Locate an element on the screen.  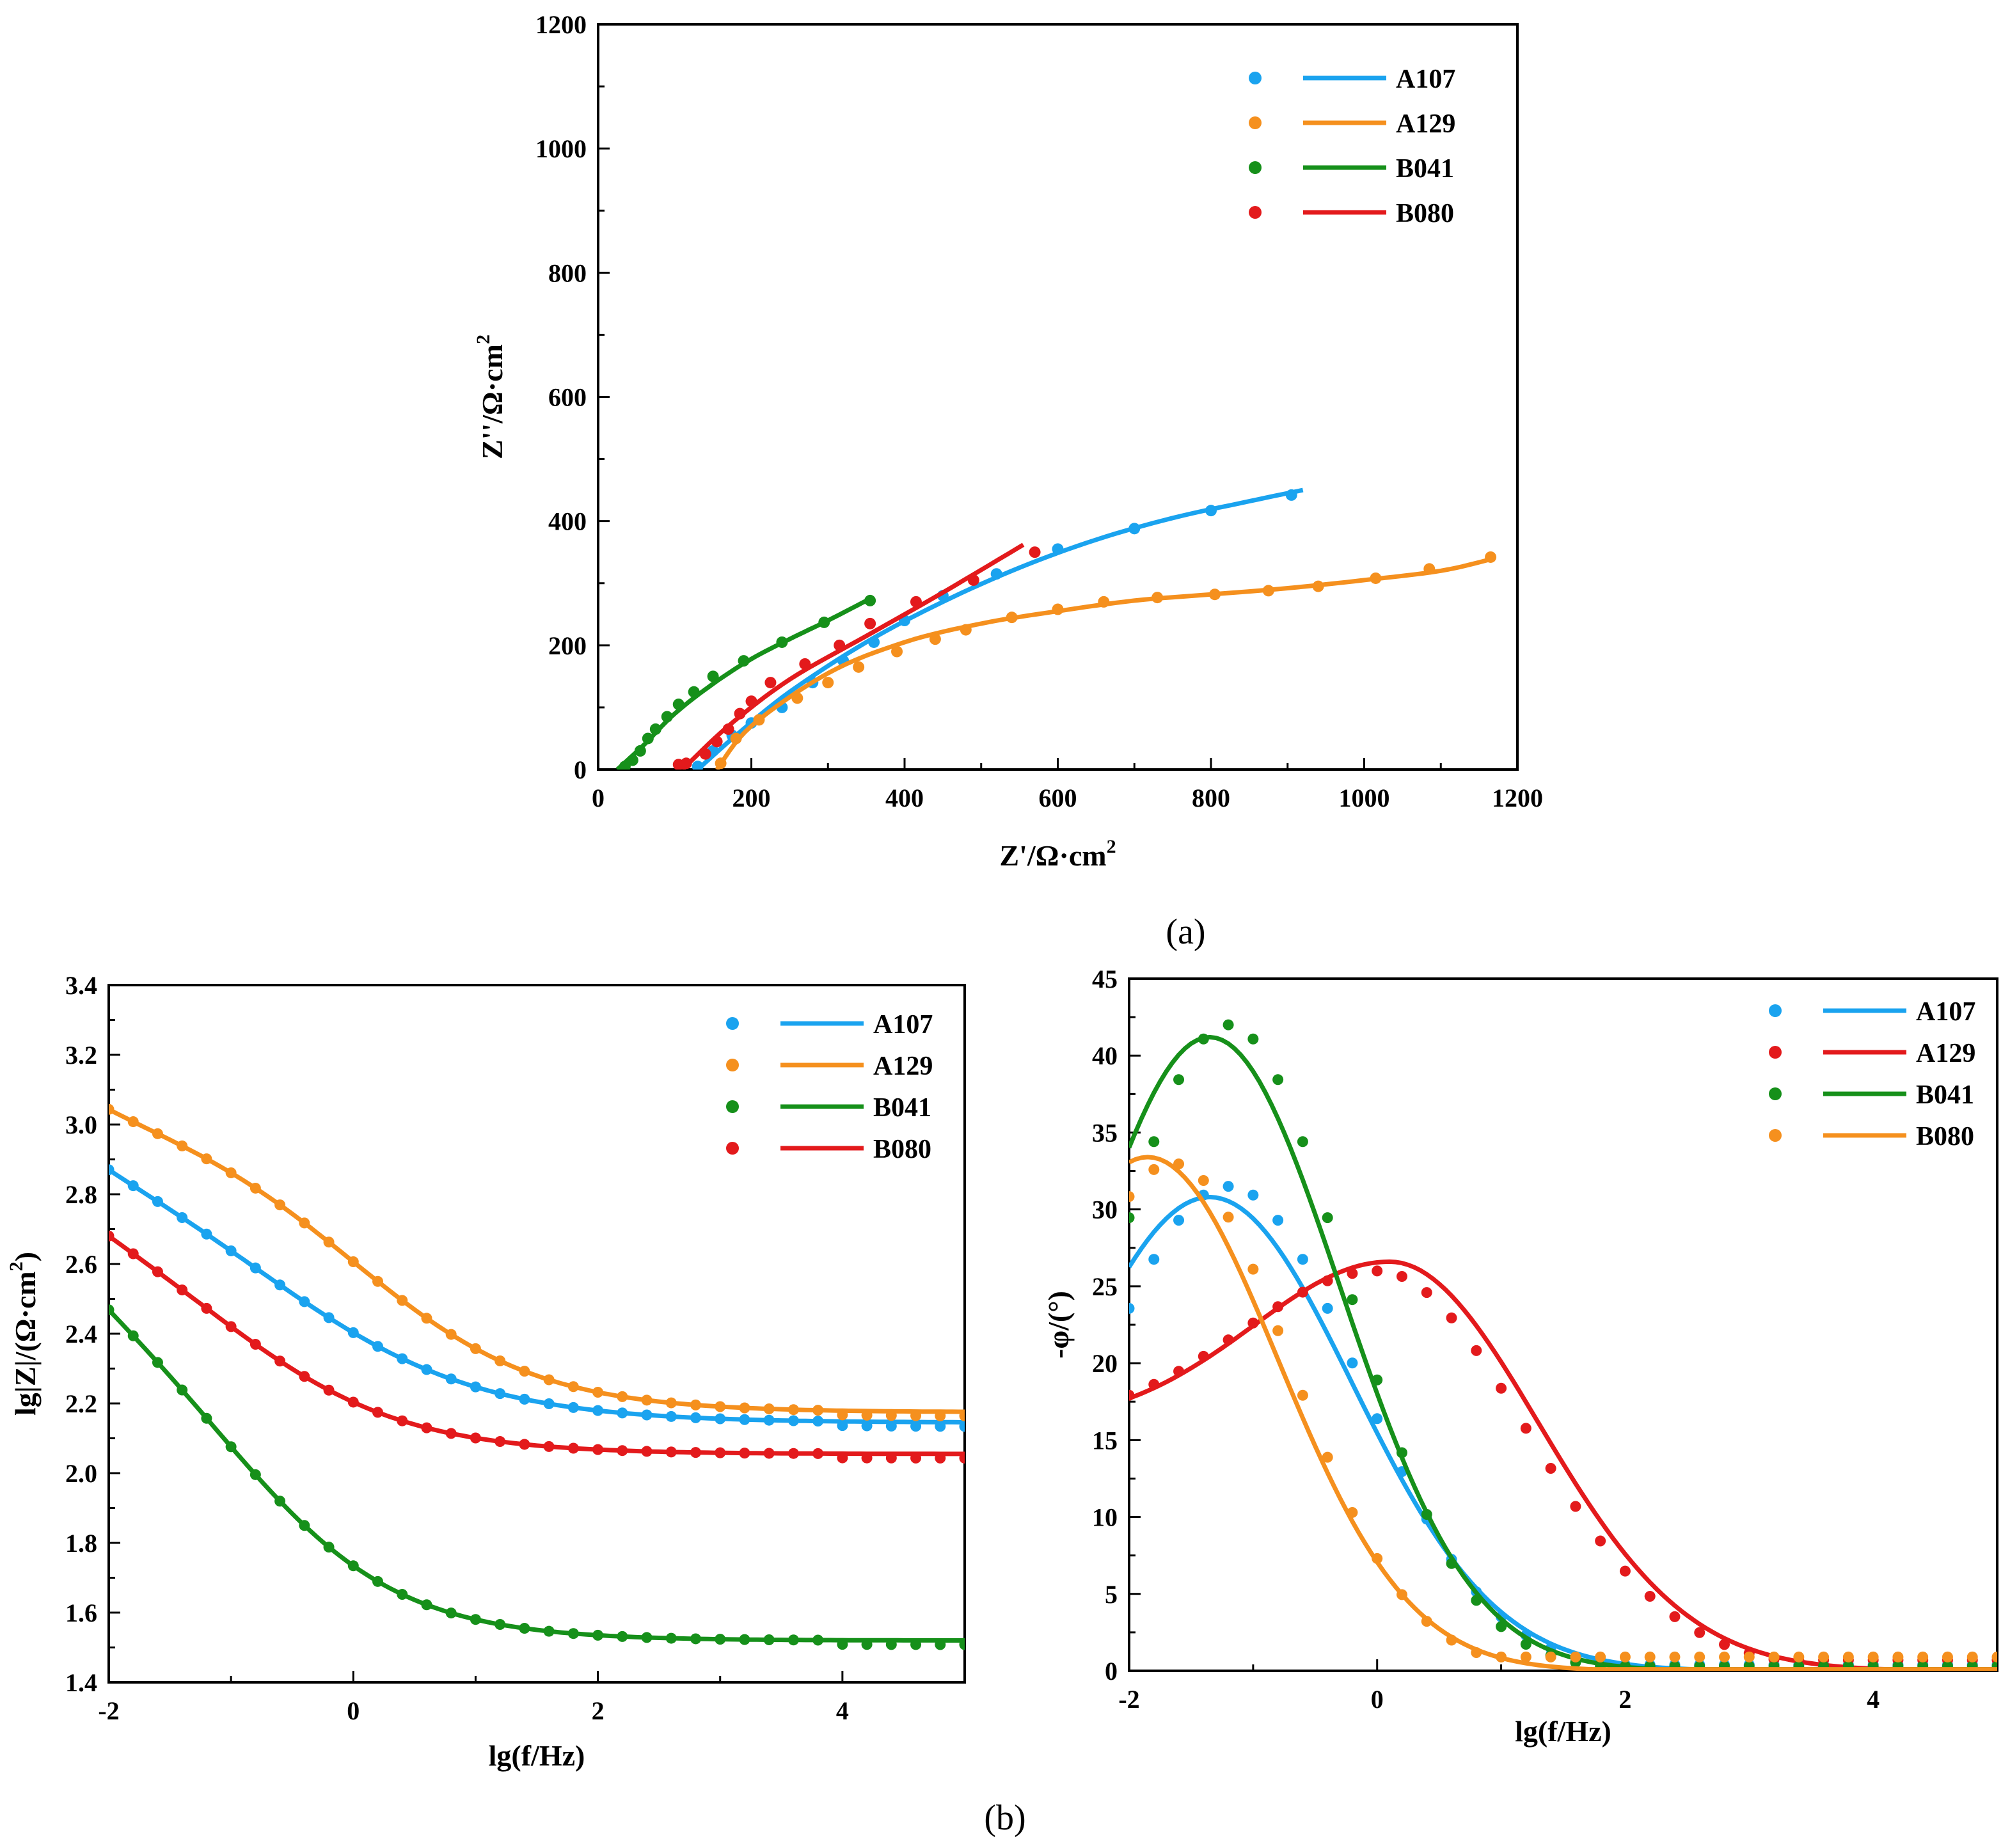
panel-b2-legend-label-a107: A107 is located at coordinates (1945, 1012).